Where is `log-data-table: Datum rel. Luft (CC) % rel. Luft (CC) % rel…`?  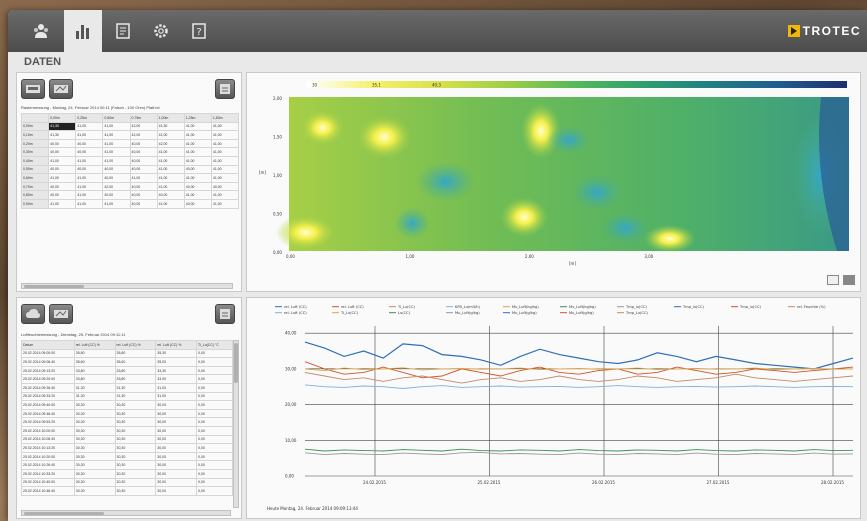
log-data-table: Datum rel. Luft (CC) % rel. Luft (CC) % rel… is located at coordinates (127, 418).